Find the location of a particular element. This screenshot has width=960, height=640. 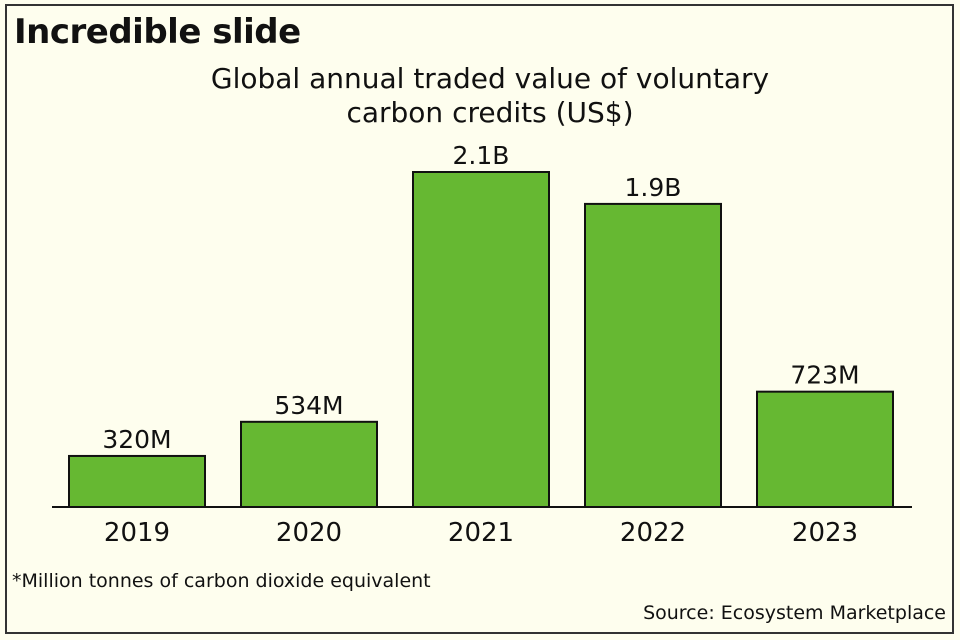

bar-2023 is located at coordinates (825, 449).